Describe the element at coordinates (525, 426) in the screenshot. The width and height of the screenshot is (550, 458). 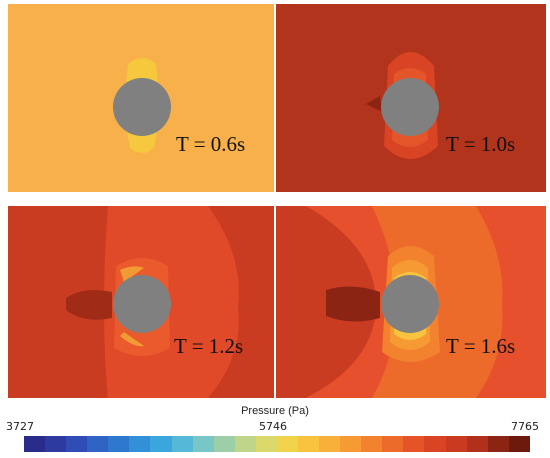
I see `colorbar-max-label: 7765` at that location.